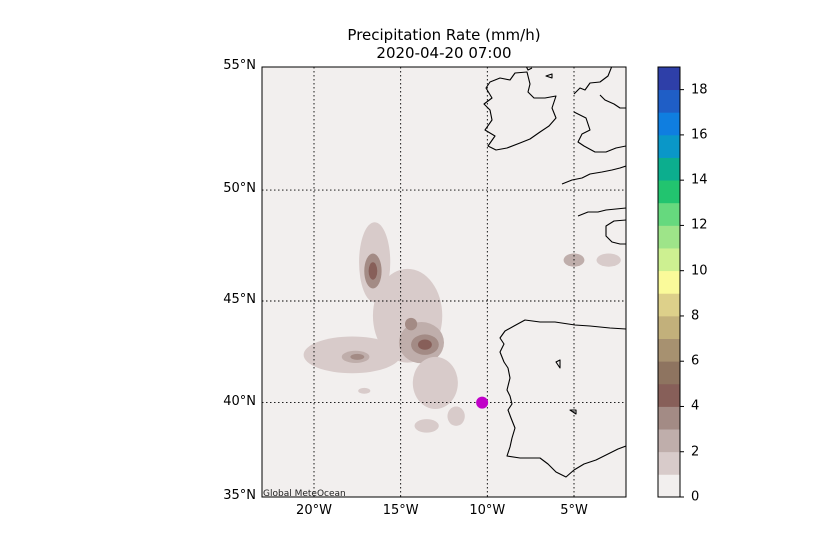 Image resolution: width=840 pixels, height=560 pixels. What do you see at coordinates (239, 299) in the screenshot?
I see `lat-tick-label: 45°N` at bounding box center [239, 299].